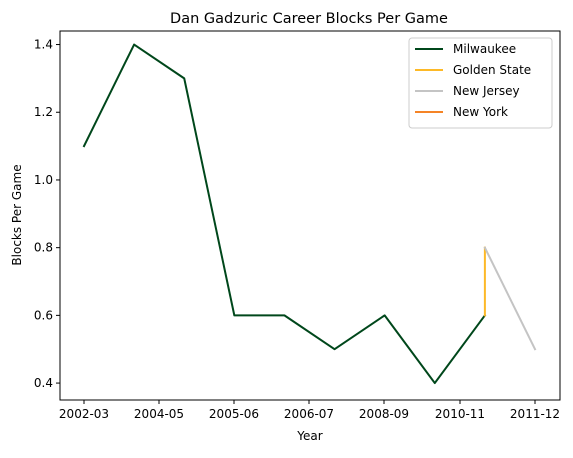  What do you see at coordinates (535, 414) in the screenshot?
I see `x-tick-label: 2011-12` at bounding box center [535, 414].